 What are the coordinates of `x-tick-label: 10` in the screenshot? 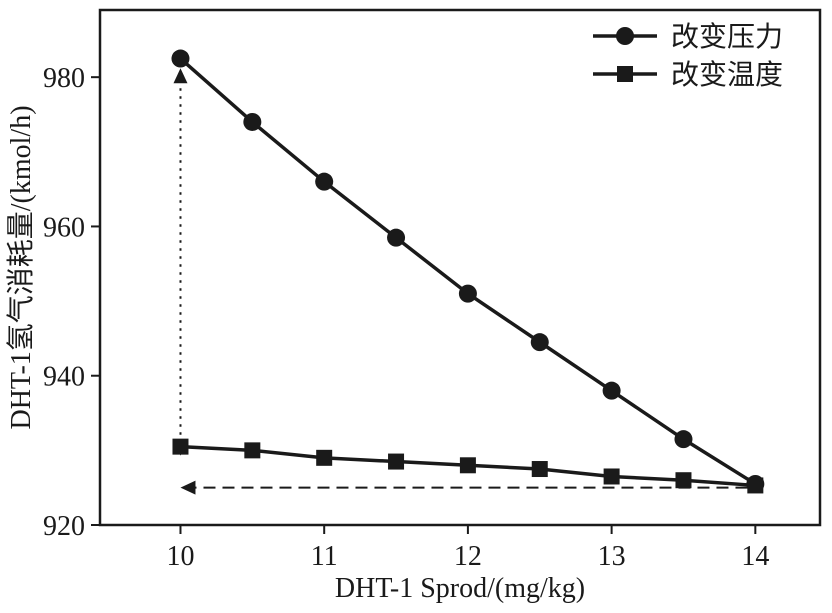 It's located at (180, 556).